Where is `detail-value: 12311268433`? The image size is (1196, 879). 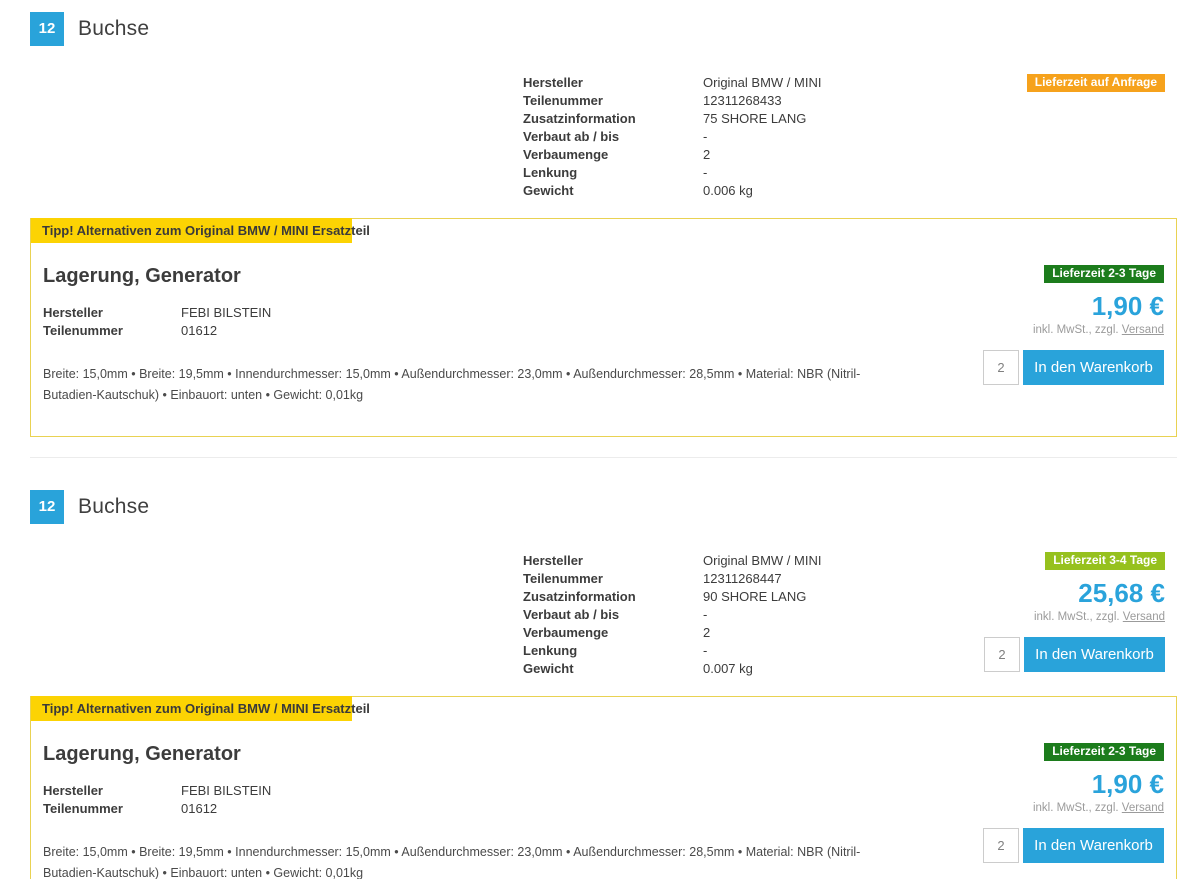
detail-value: 12311268433 is located at coordinates (742, 100).